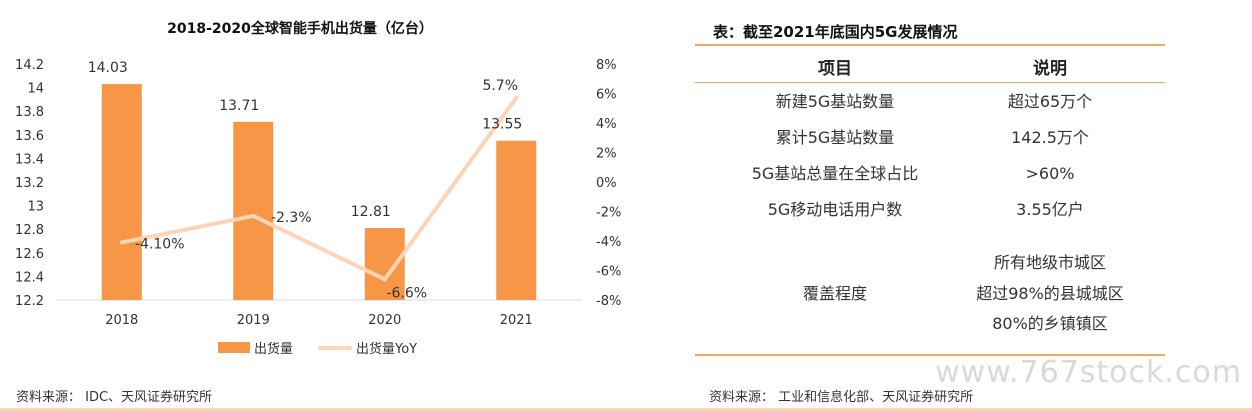 Image resolution: width=1252 pixels, height=411 pixels. What do you see at coordinates (606, 154) in the screenshot?
I see `y2-tick-label: 2%` at bounding box center [606, 154].